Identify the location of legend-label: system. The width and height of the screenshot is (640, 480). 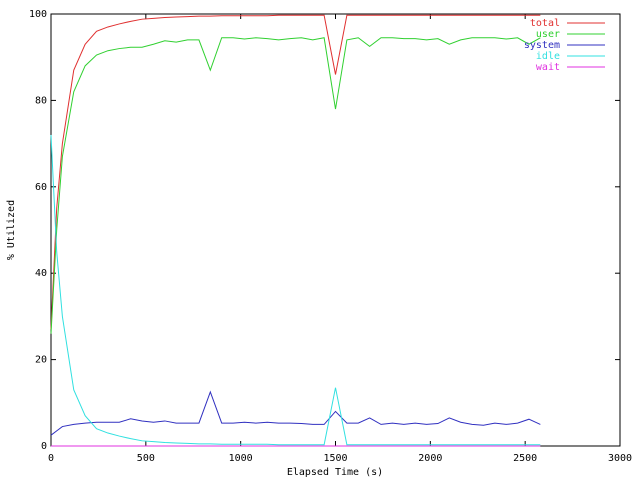
(542, 45).